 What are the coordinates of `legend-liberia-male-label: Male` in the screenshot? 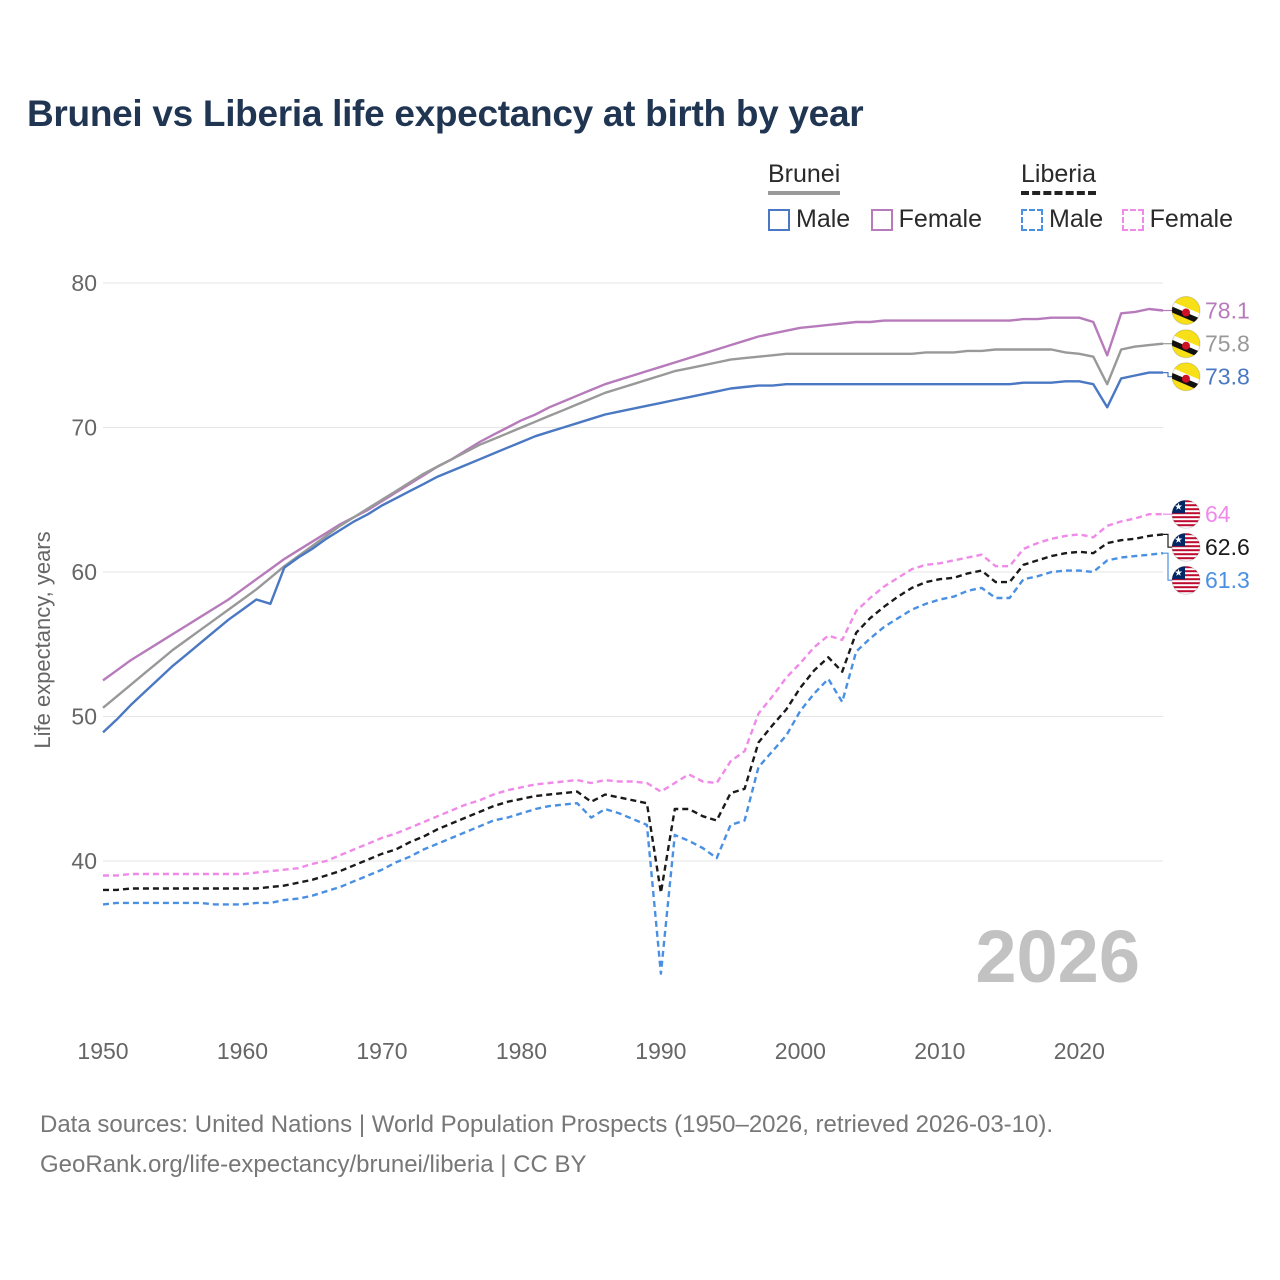 It's located at (1076, 219).